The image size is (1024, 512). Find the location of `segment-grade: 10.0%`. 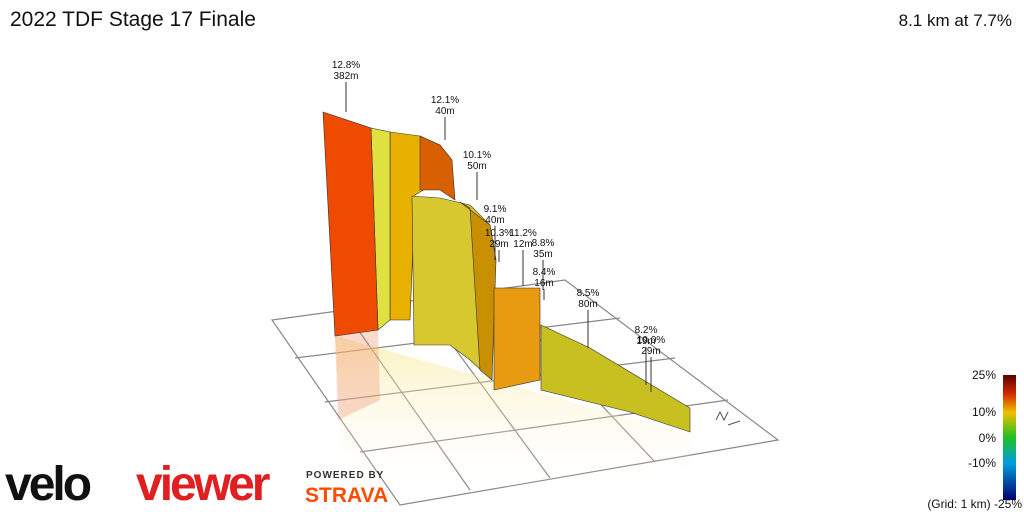

segment-grade: 10.0% is located at coordinates (651, 340).